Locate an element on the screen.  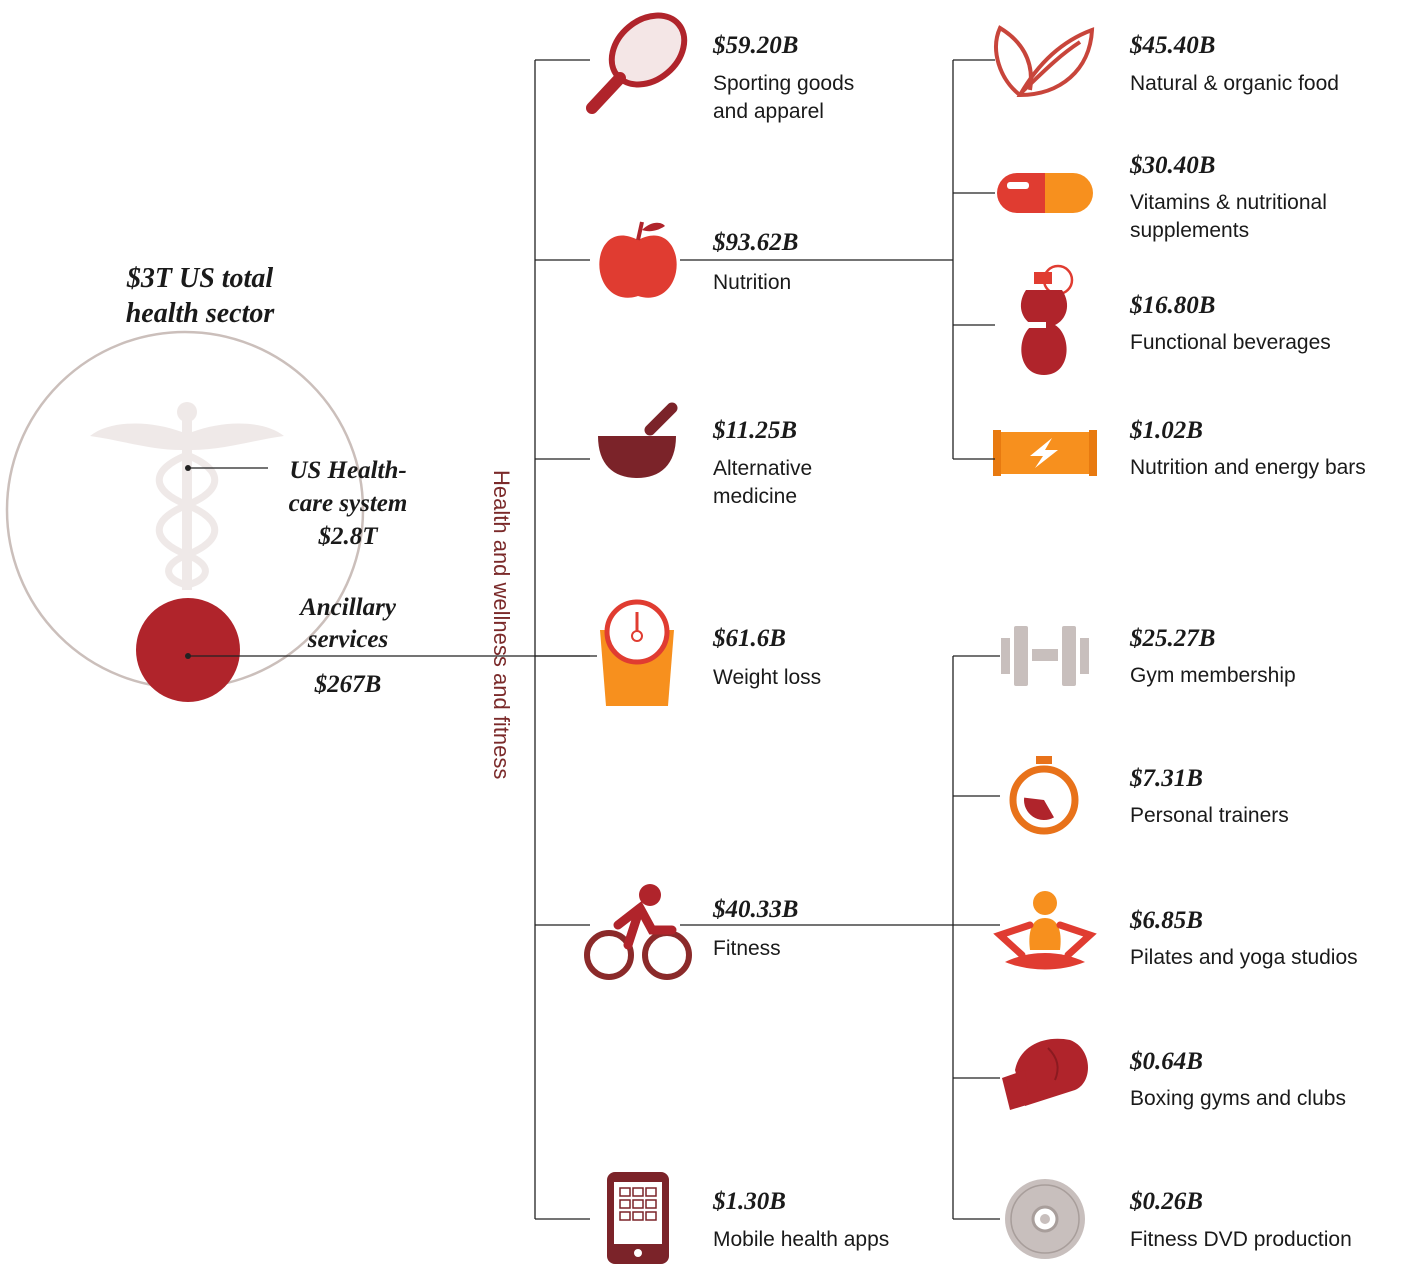
ancillary-value: $267B is located at coordinates (348, 684).